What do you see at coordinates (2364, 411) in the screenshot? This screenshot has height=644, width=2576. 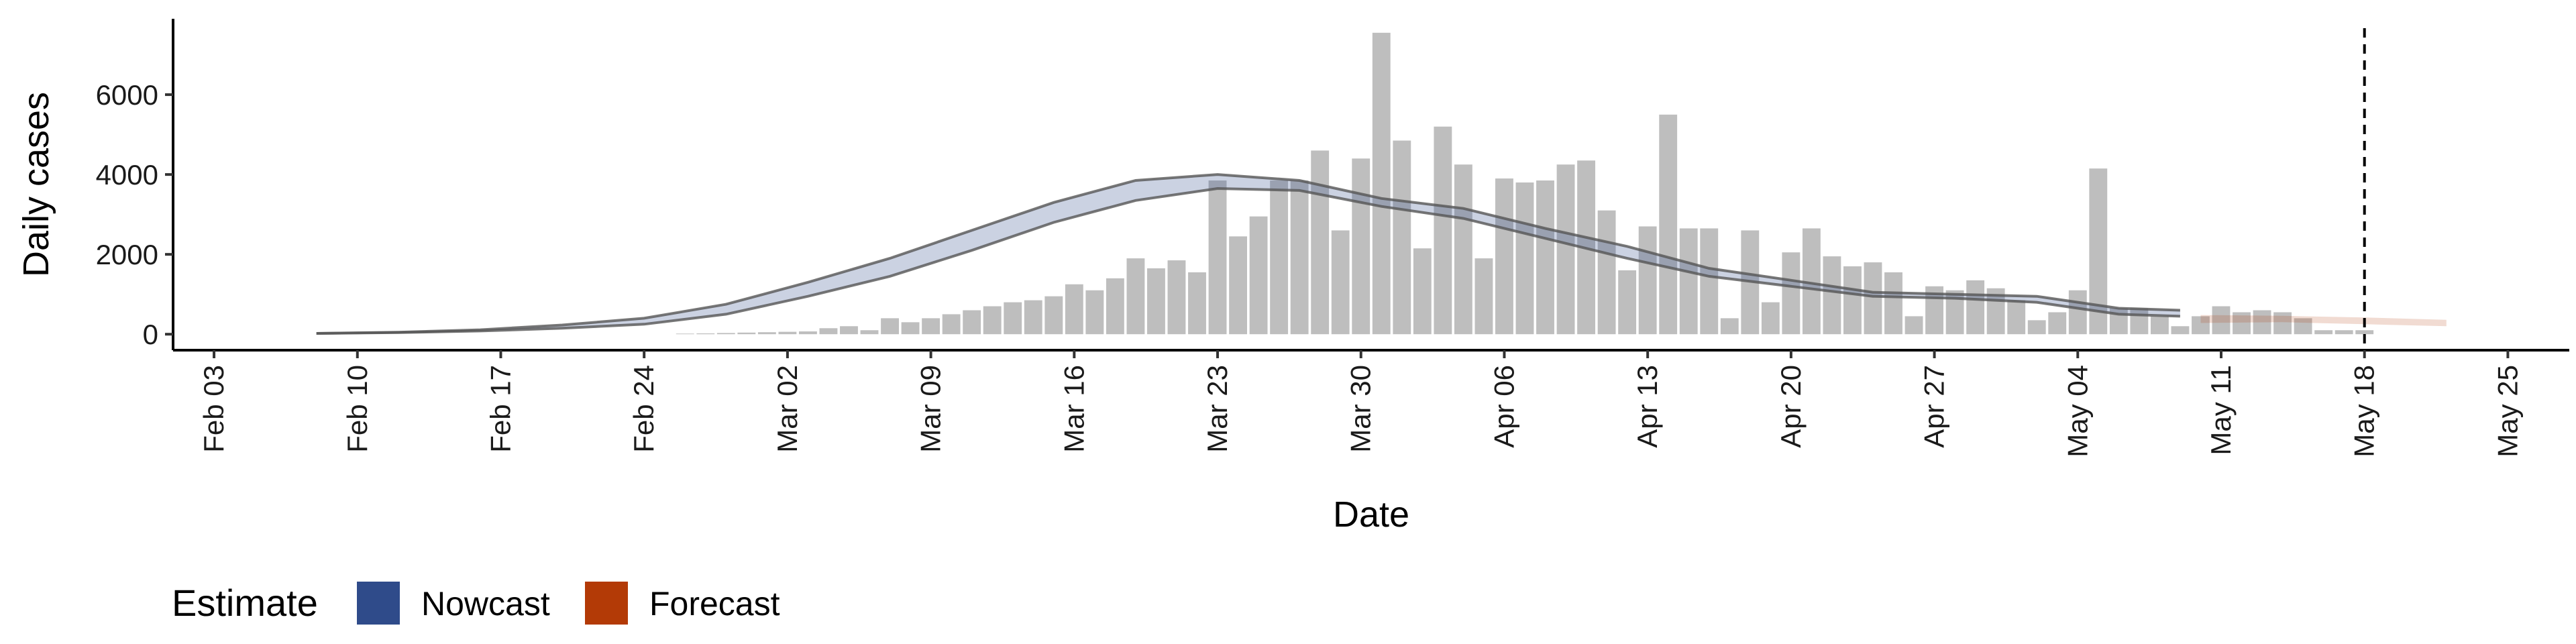 I see `x-tick-label: May 18` at bounding box center [2364, 411].